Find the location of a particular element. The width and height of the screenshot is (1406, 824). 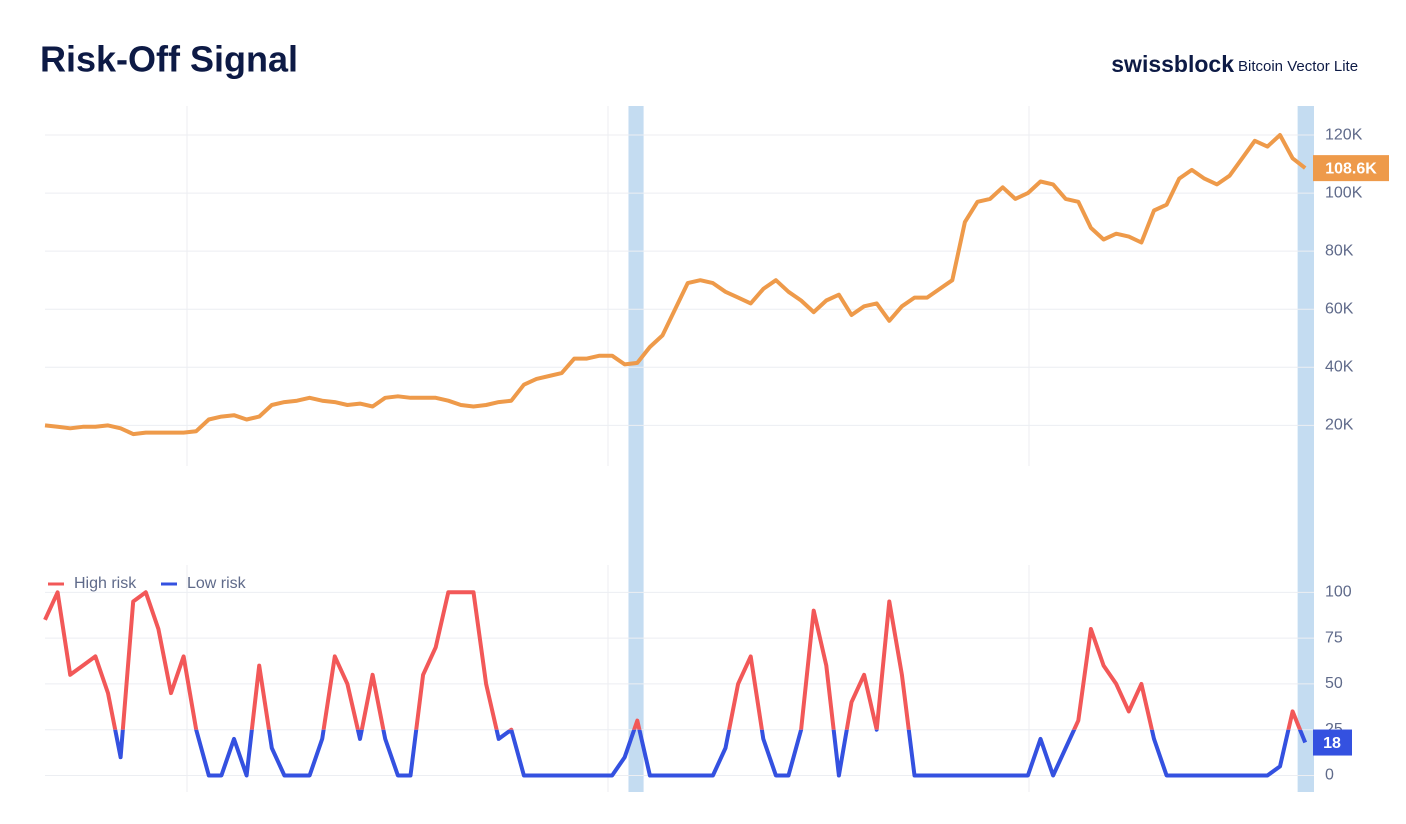

last-value-label: 108.6K is located at coordinates (1351, 168).